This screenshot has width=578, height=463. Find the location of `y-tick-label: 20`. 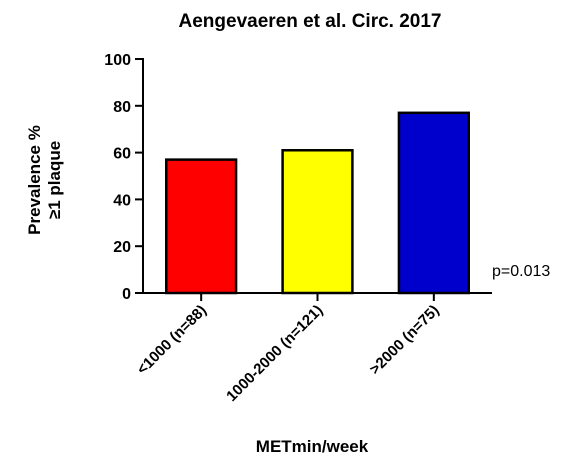

y-tick-label: 20 is located at coordinates (122, 247).